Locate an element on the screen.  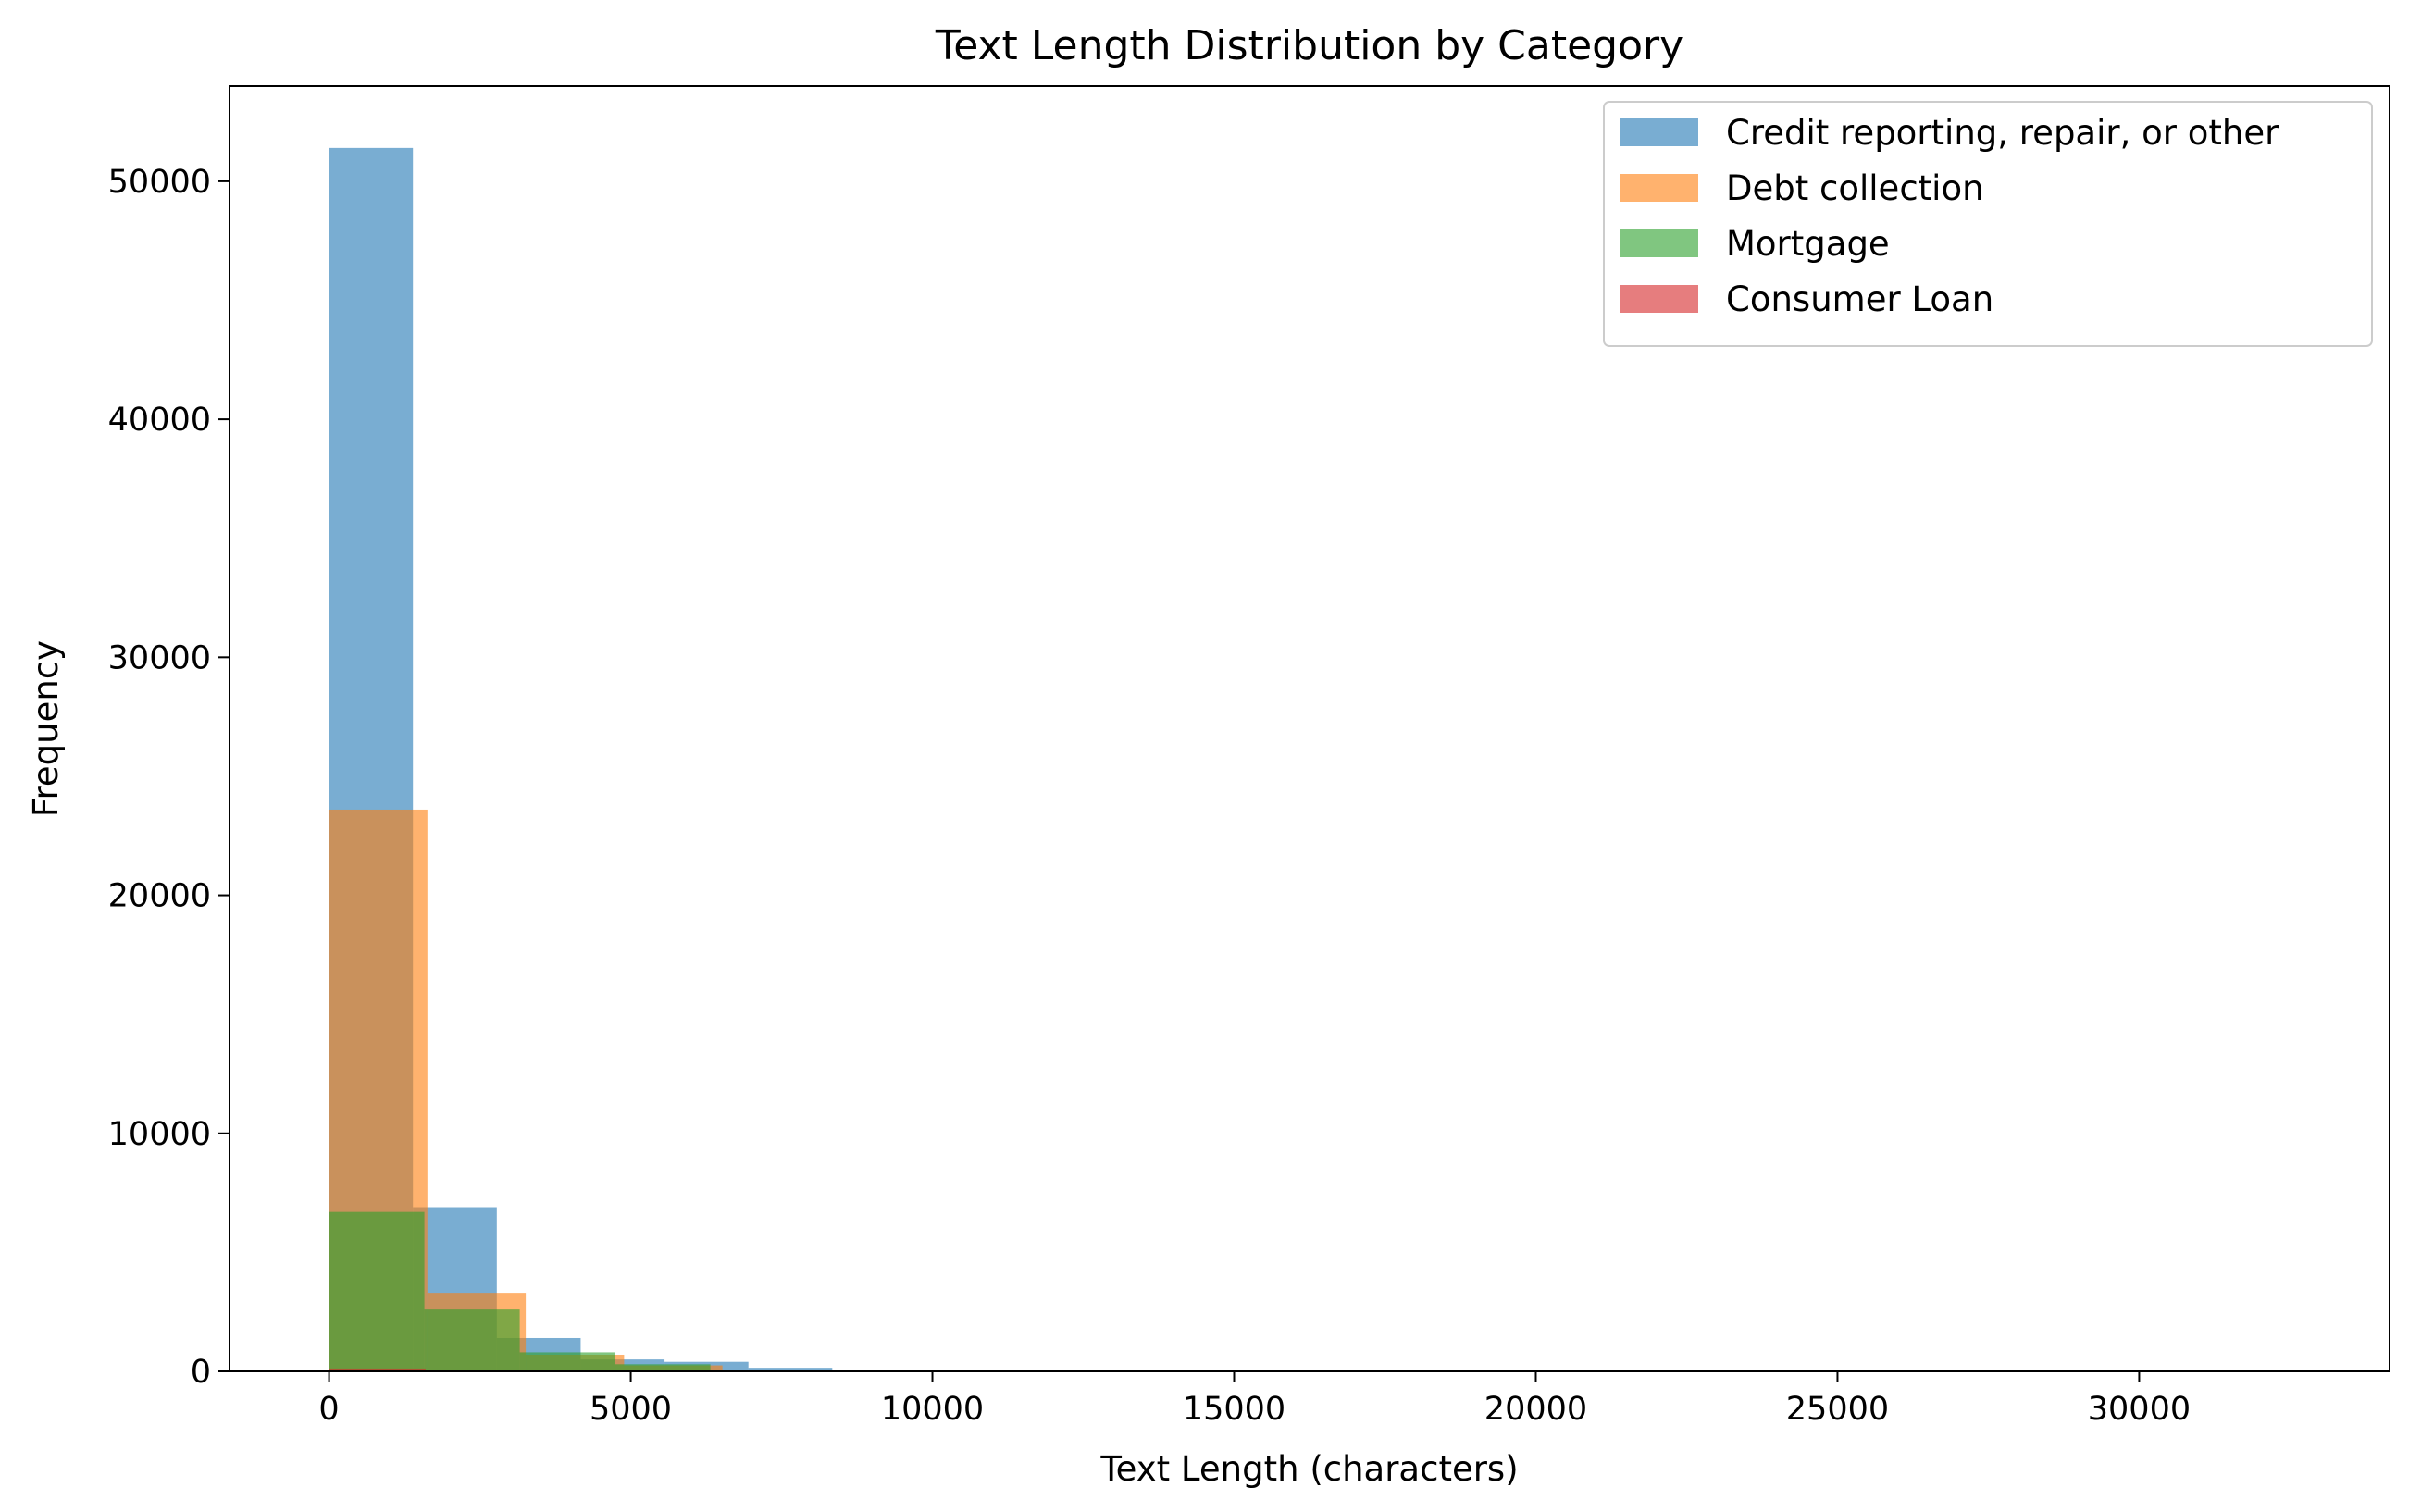
legend-box is located at coordinates (1988, 224).